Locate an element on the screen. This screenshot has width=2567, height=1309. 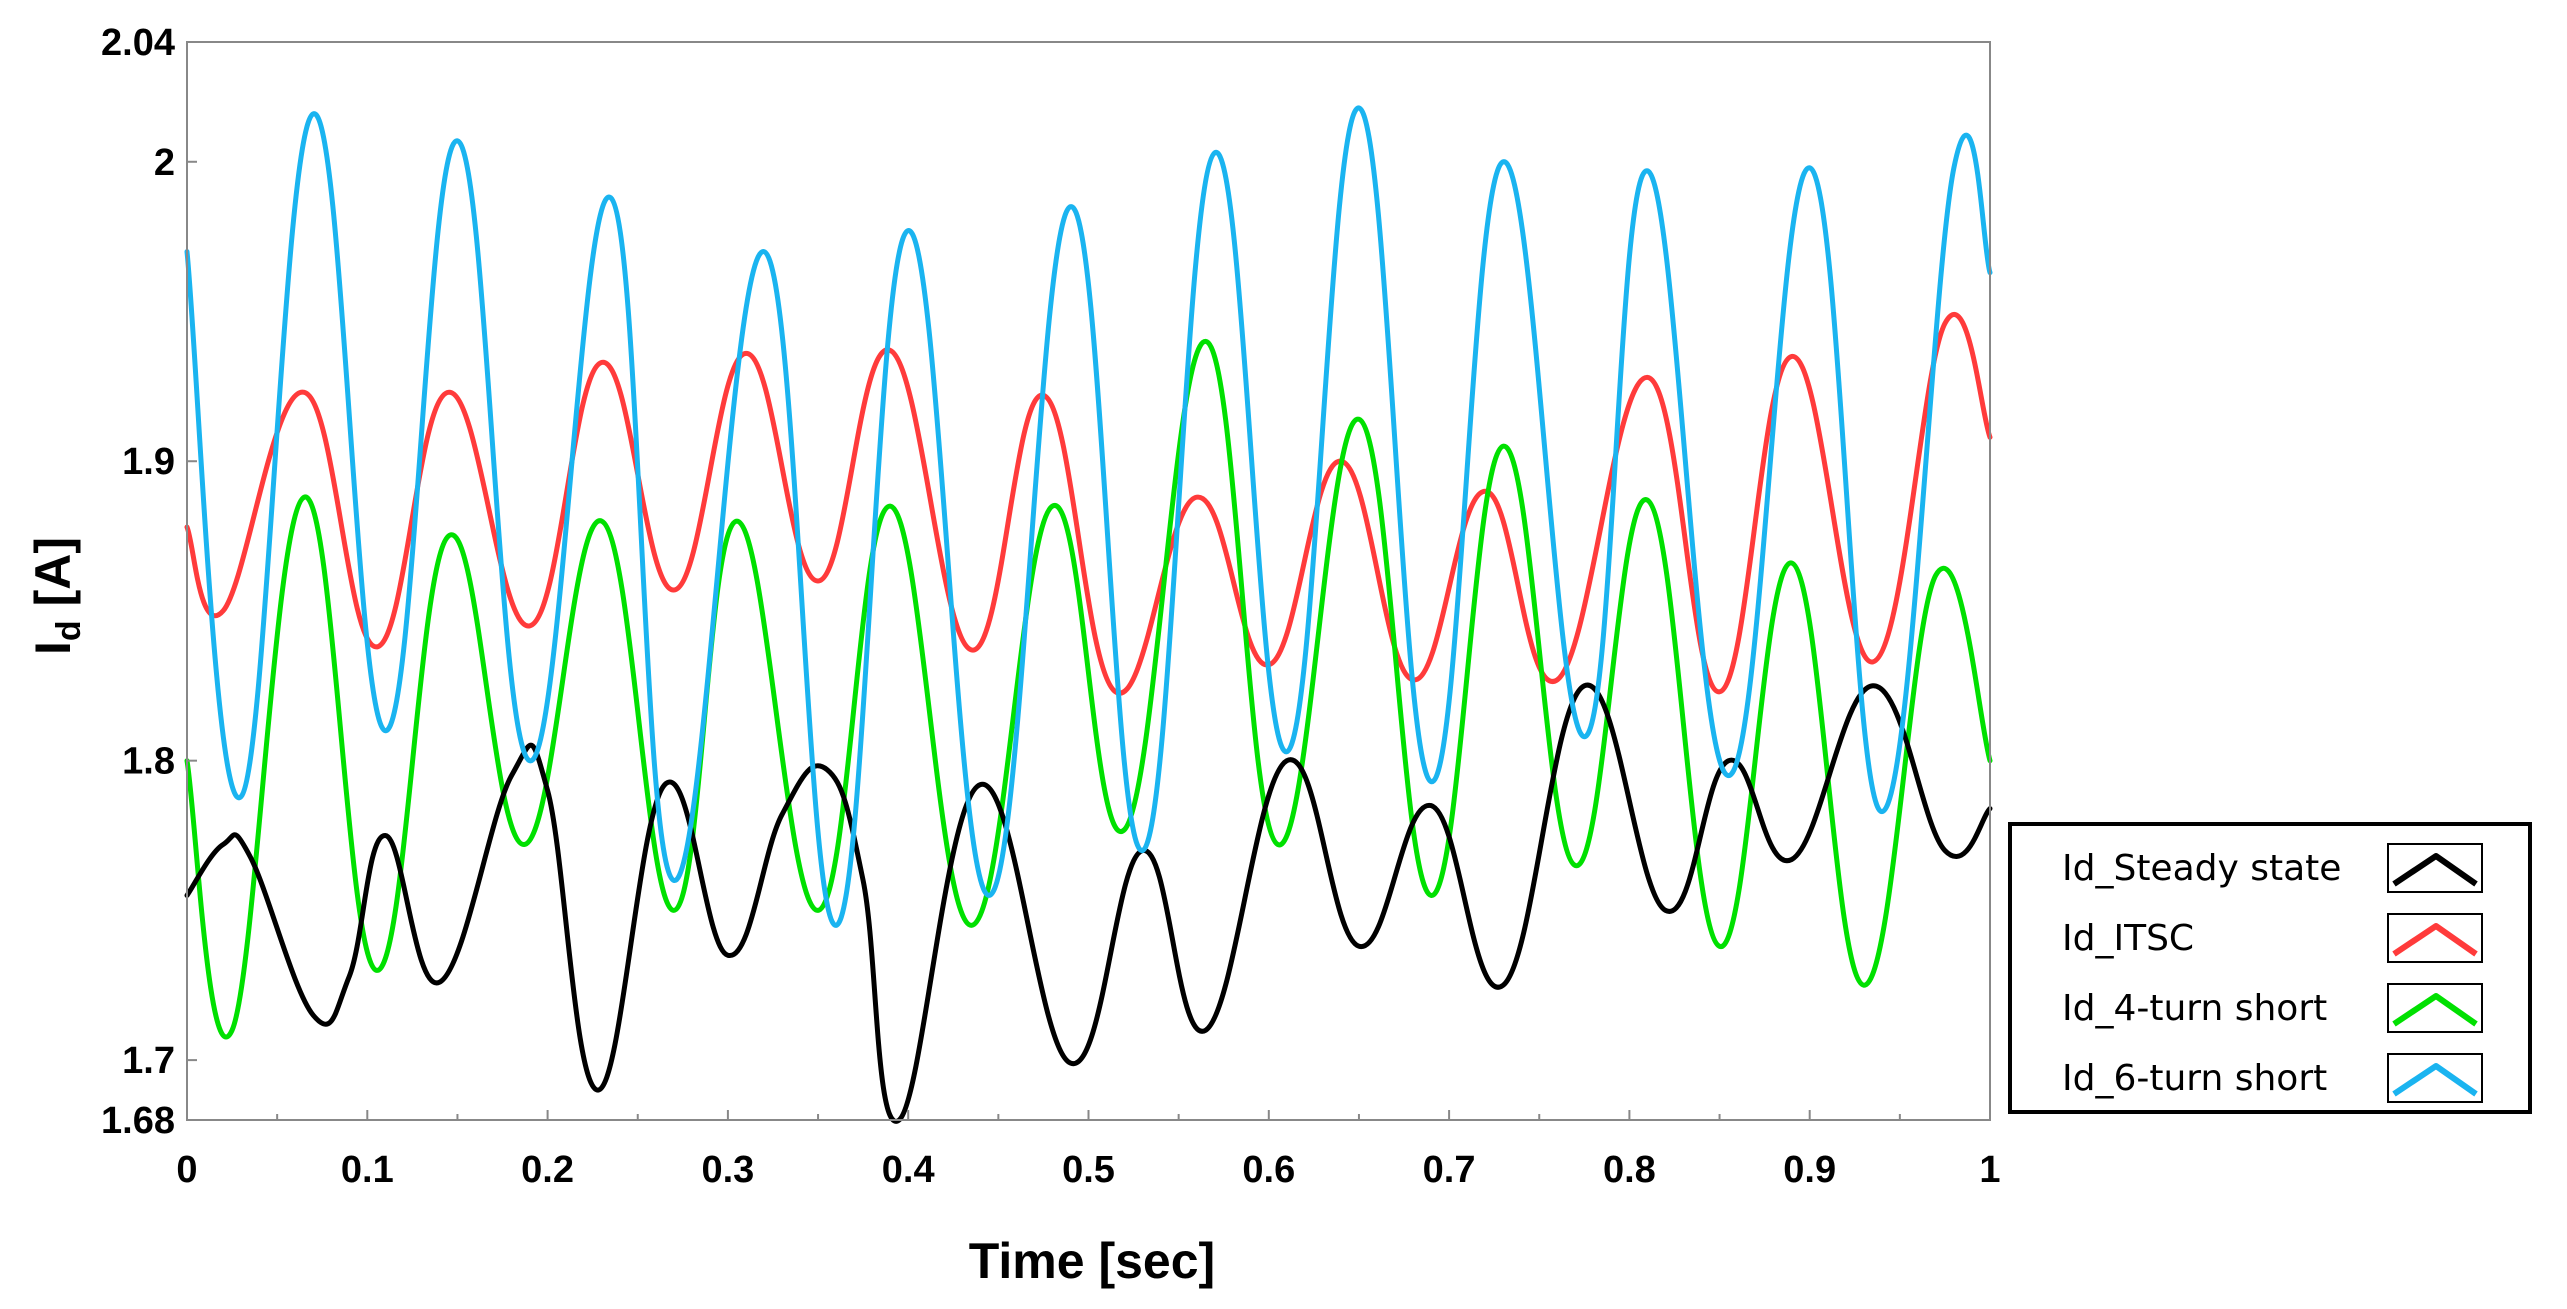
y-tick-label: 1.9 is located at coordinates (148, 462).